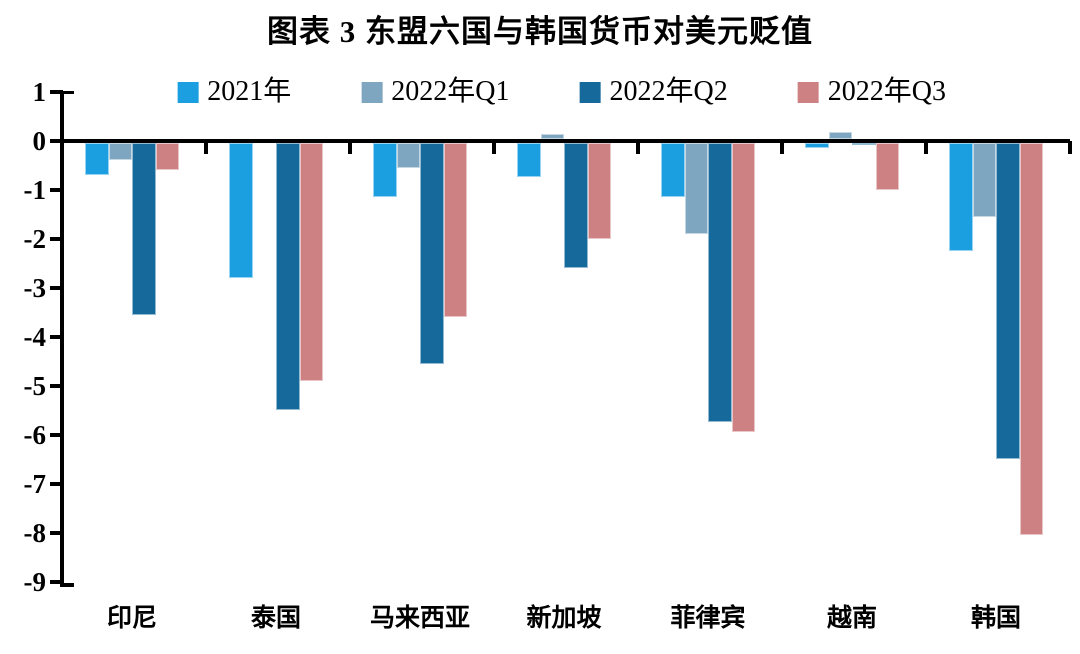 This screenshot has height=654, width=1080. I want to click on bar-south-korea-2021, so click(961, 197).